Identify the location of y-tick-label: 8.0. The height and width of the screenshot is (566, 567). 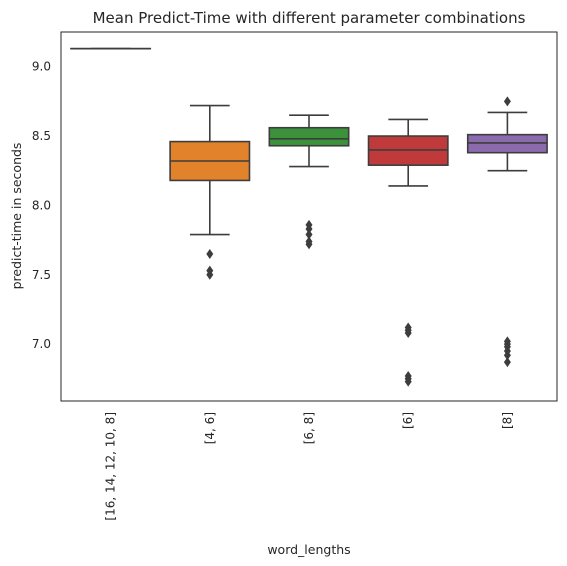
(41, 205).